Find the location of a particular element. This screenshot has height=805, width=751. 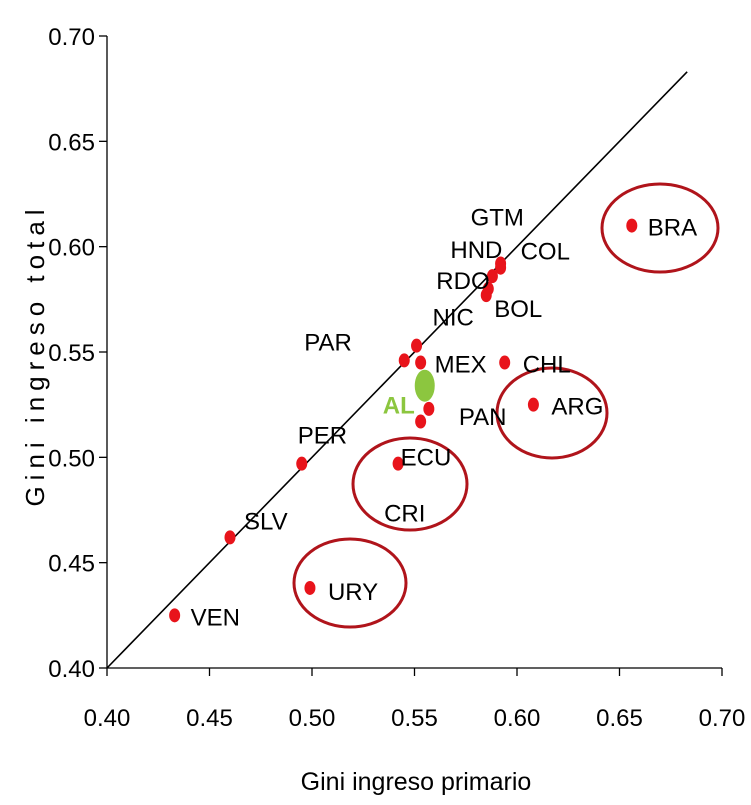

highlight-circle-arg is located at coordinates (552, 413).